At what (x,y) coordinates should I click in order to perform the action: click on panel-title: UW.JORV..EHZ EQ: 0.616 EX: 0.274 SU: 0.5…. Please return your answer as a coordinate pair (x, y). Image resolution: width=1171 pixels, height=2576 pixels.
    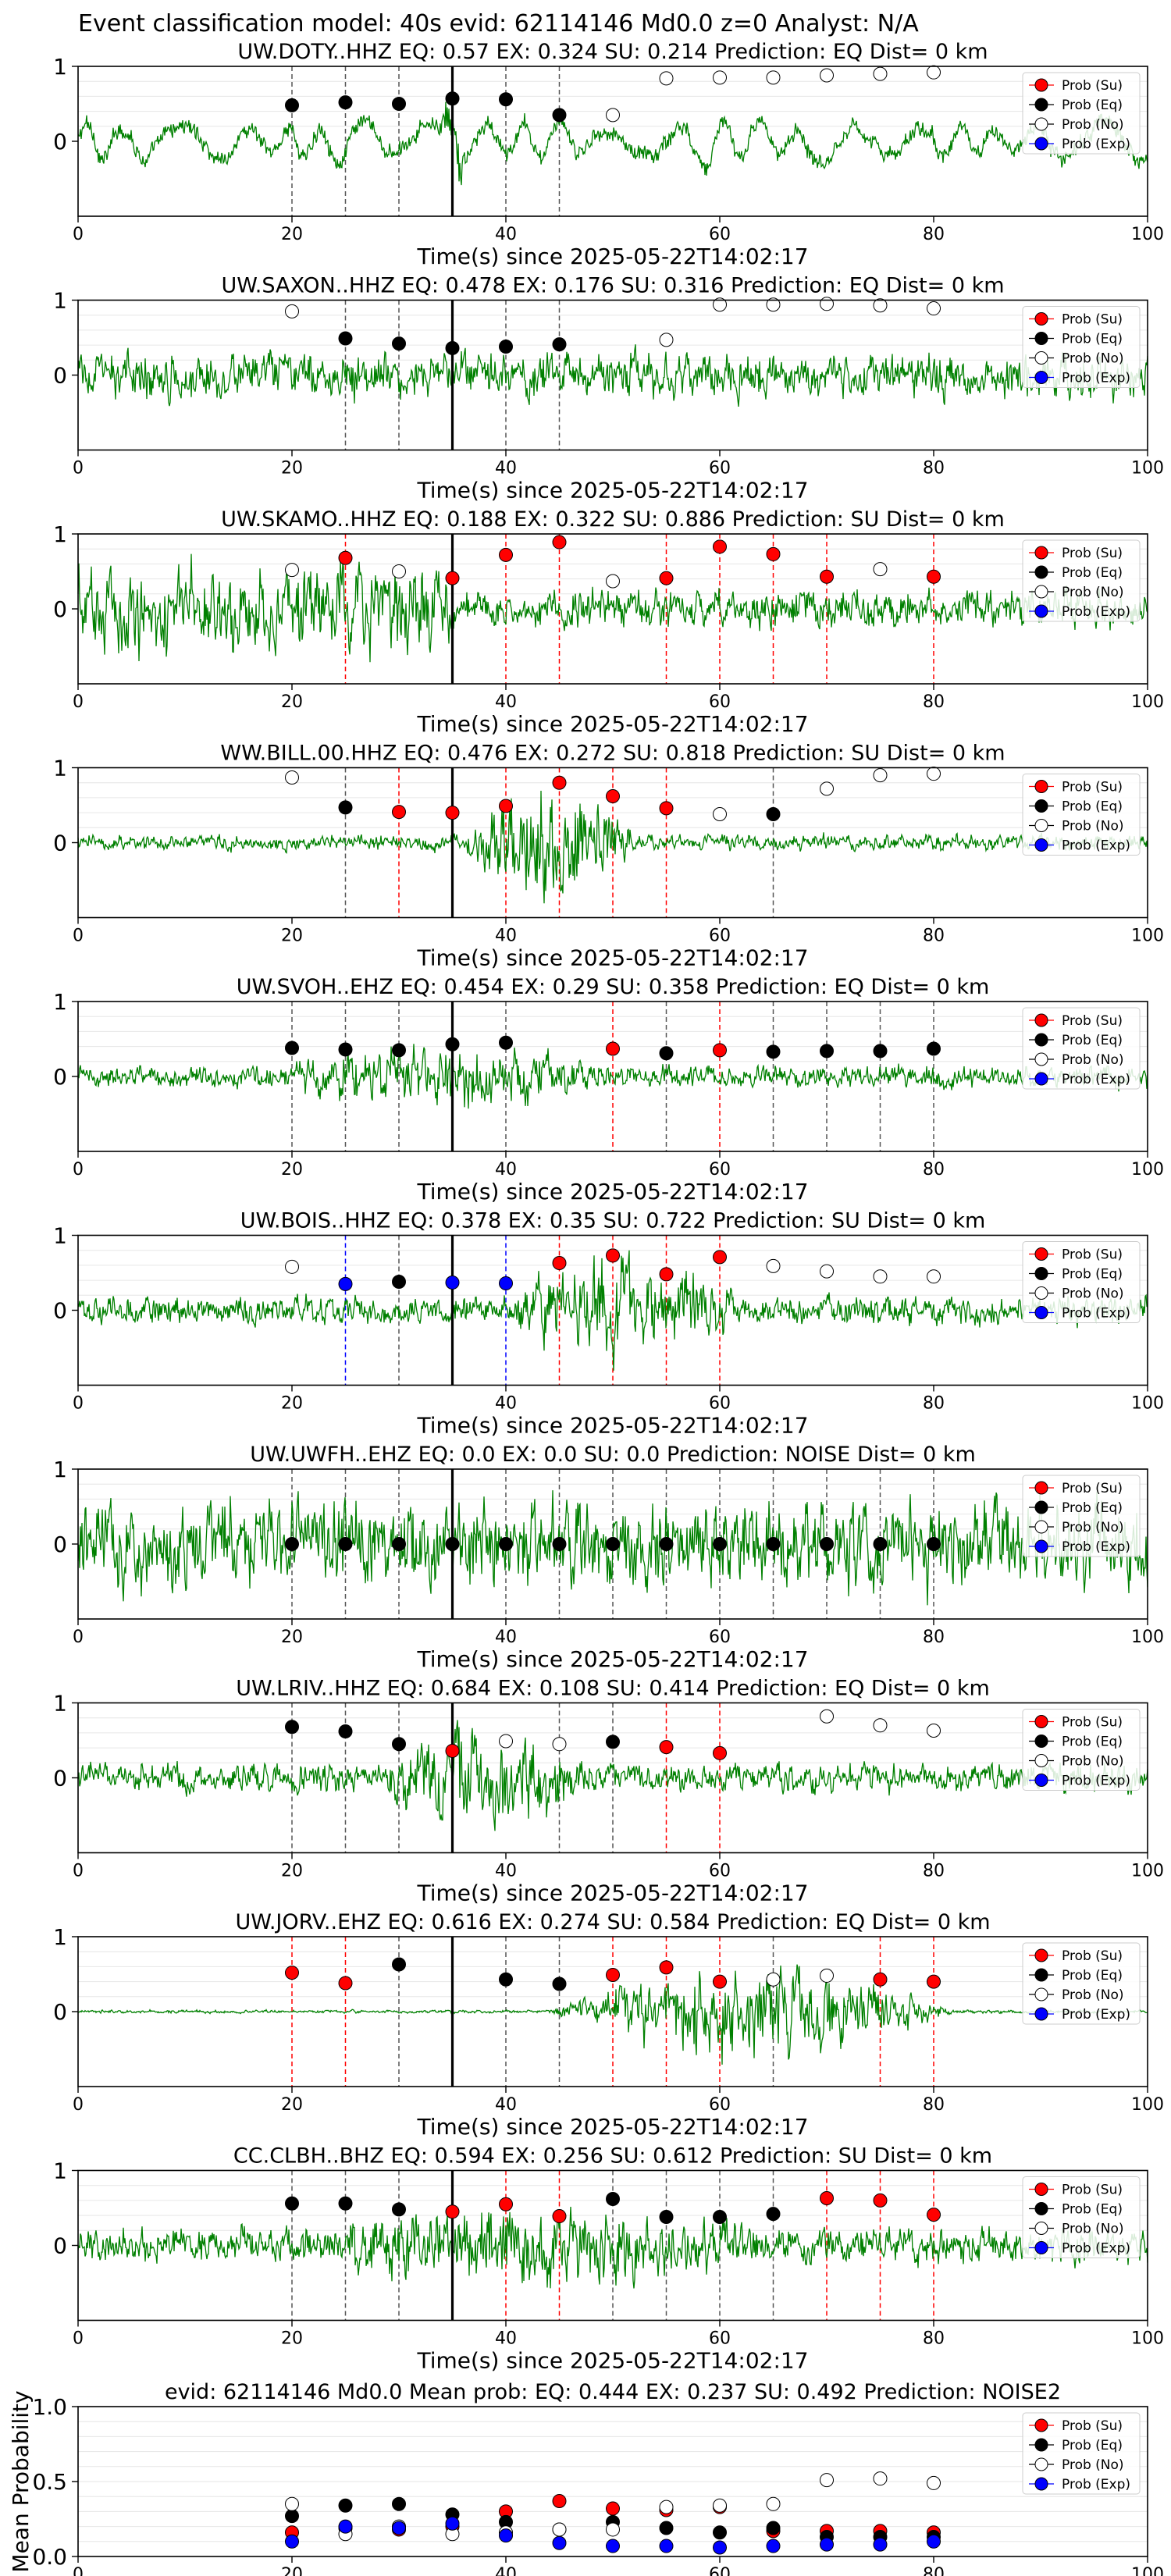
    Looking at the image, I should click on (612, 1922).